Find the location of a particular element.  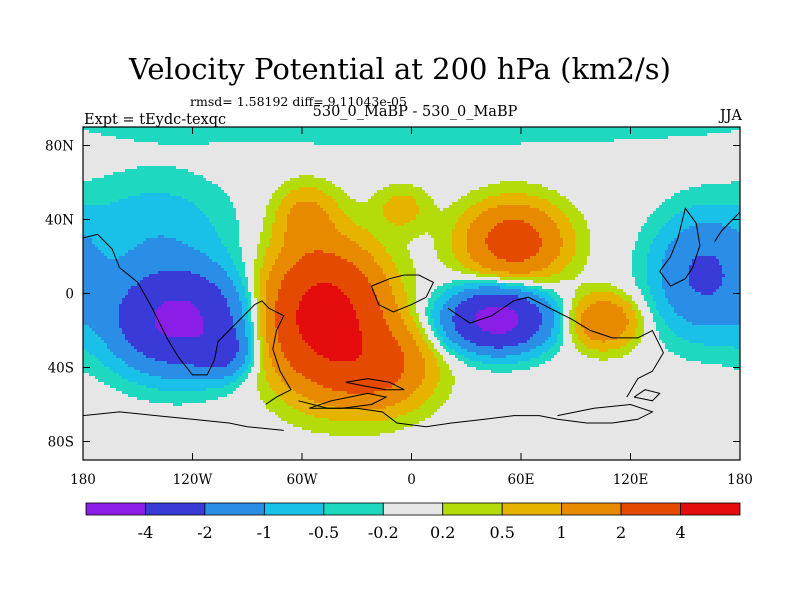

colorbar-label: -0.2 is located at coordinates (383, 532).